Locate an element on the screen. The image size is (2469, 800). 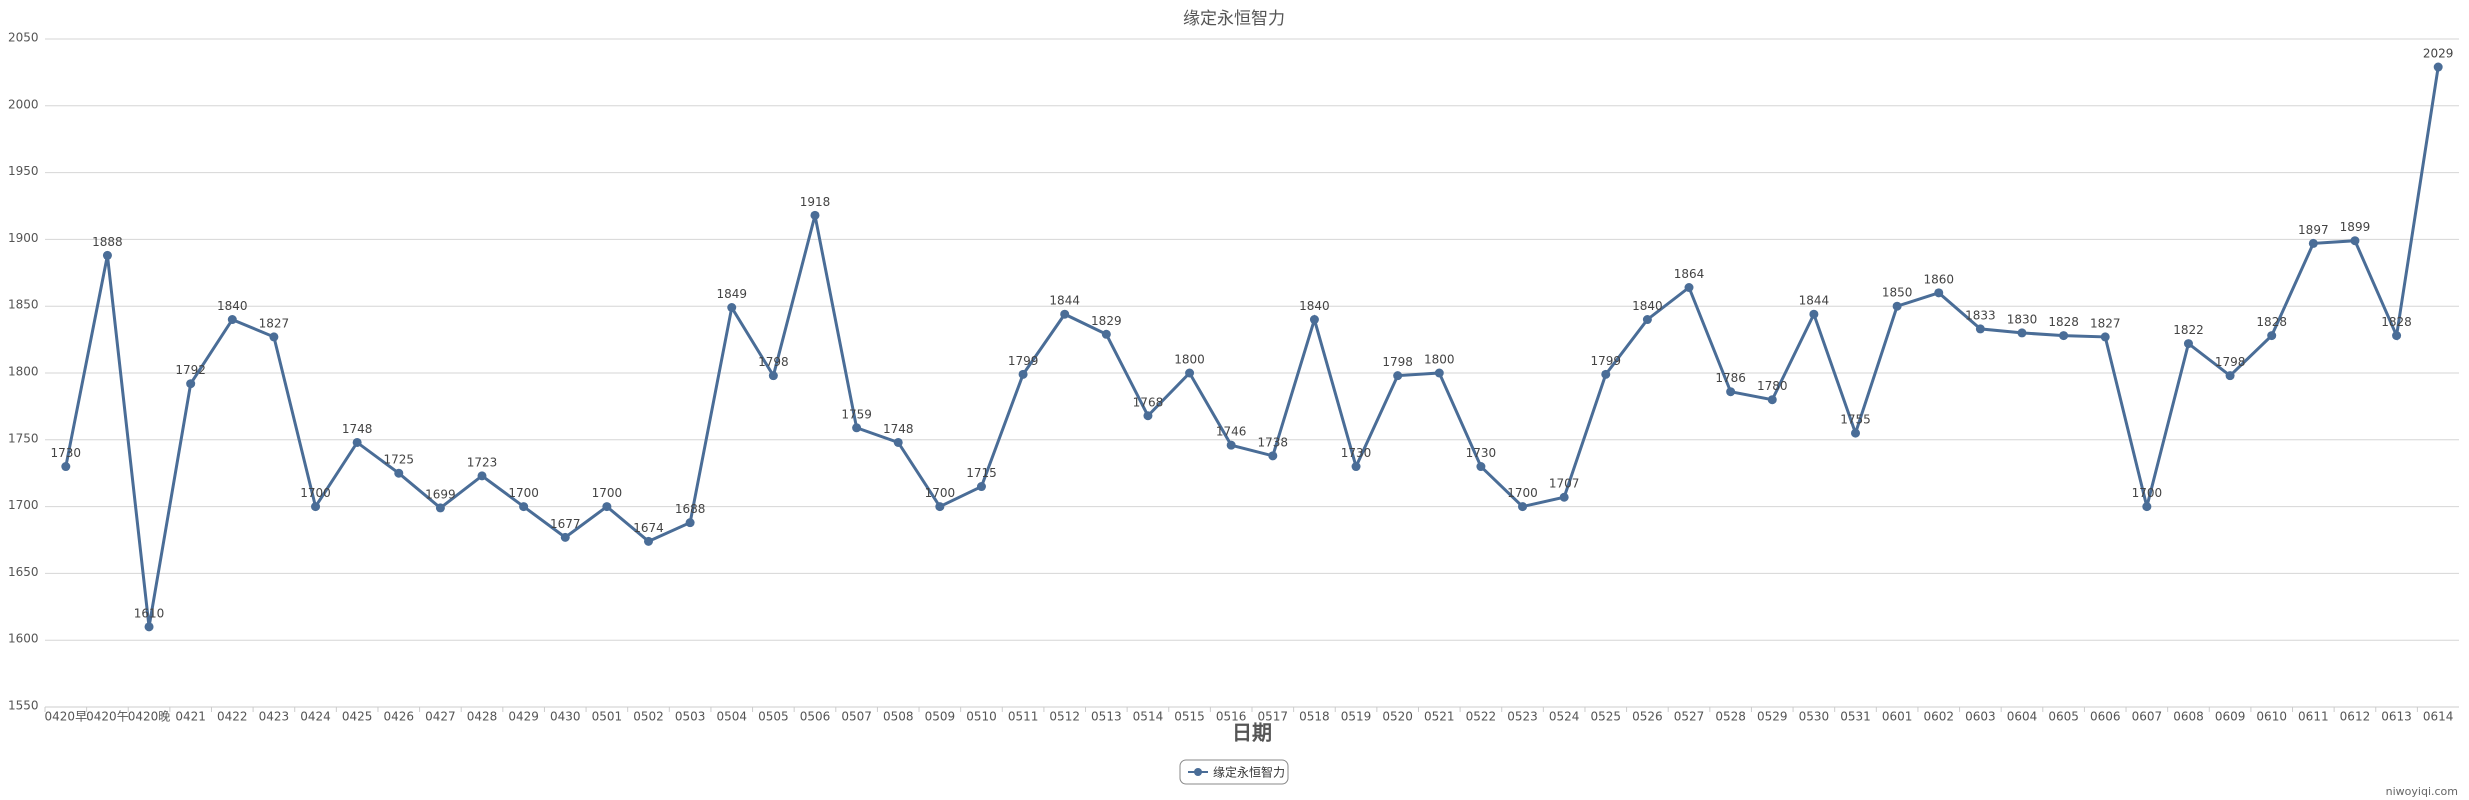
x-tick-label: 0513 is located at coordinates (1106, 717).